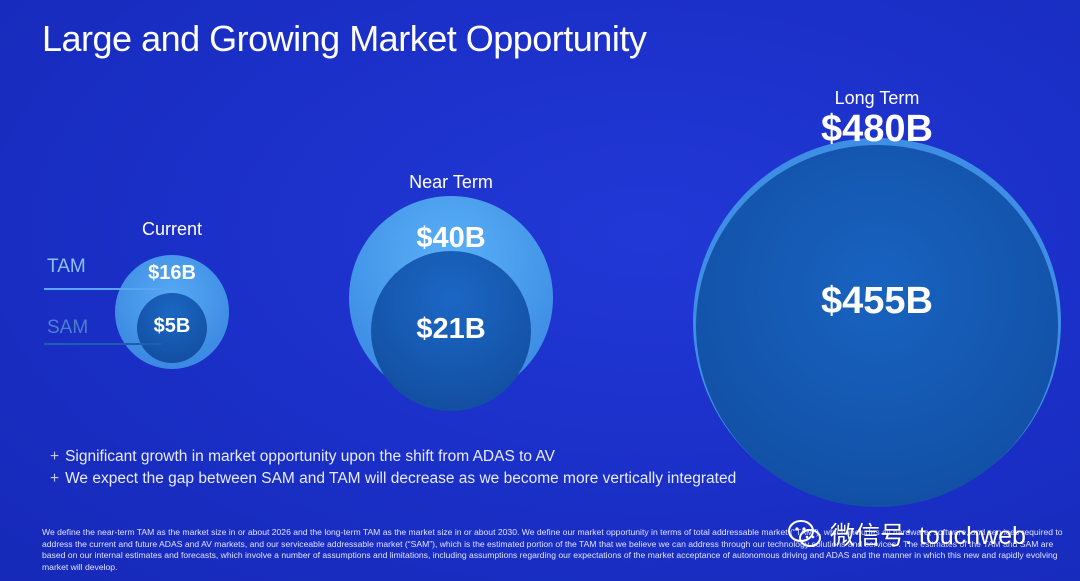 The image size is (1080, 581). I want to click on current-sam-value: $5B, so click(172, 326).